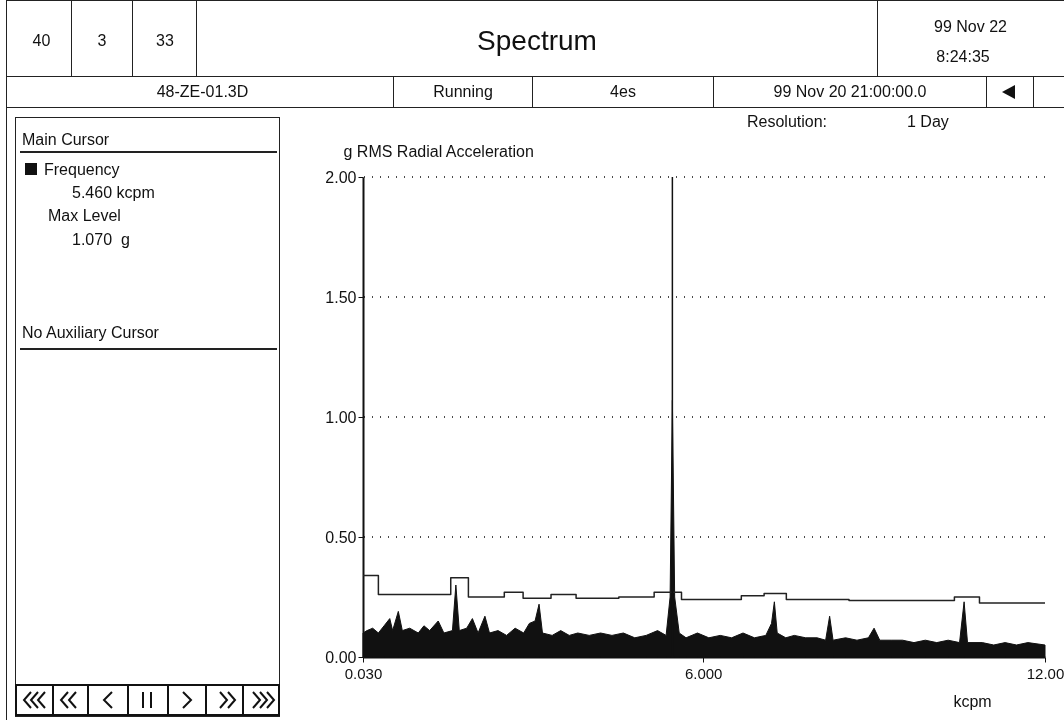 Image resolution: width=1064 pixels, height=720 pixels. I want to click on text: 5.460 kcpm, so click(113, 193).